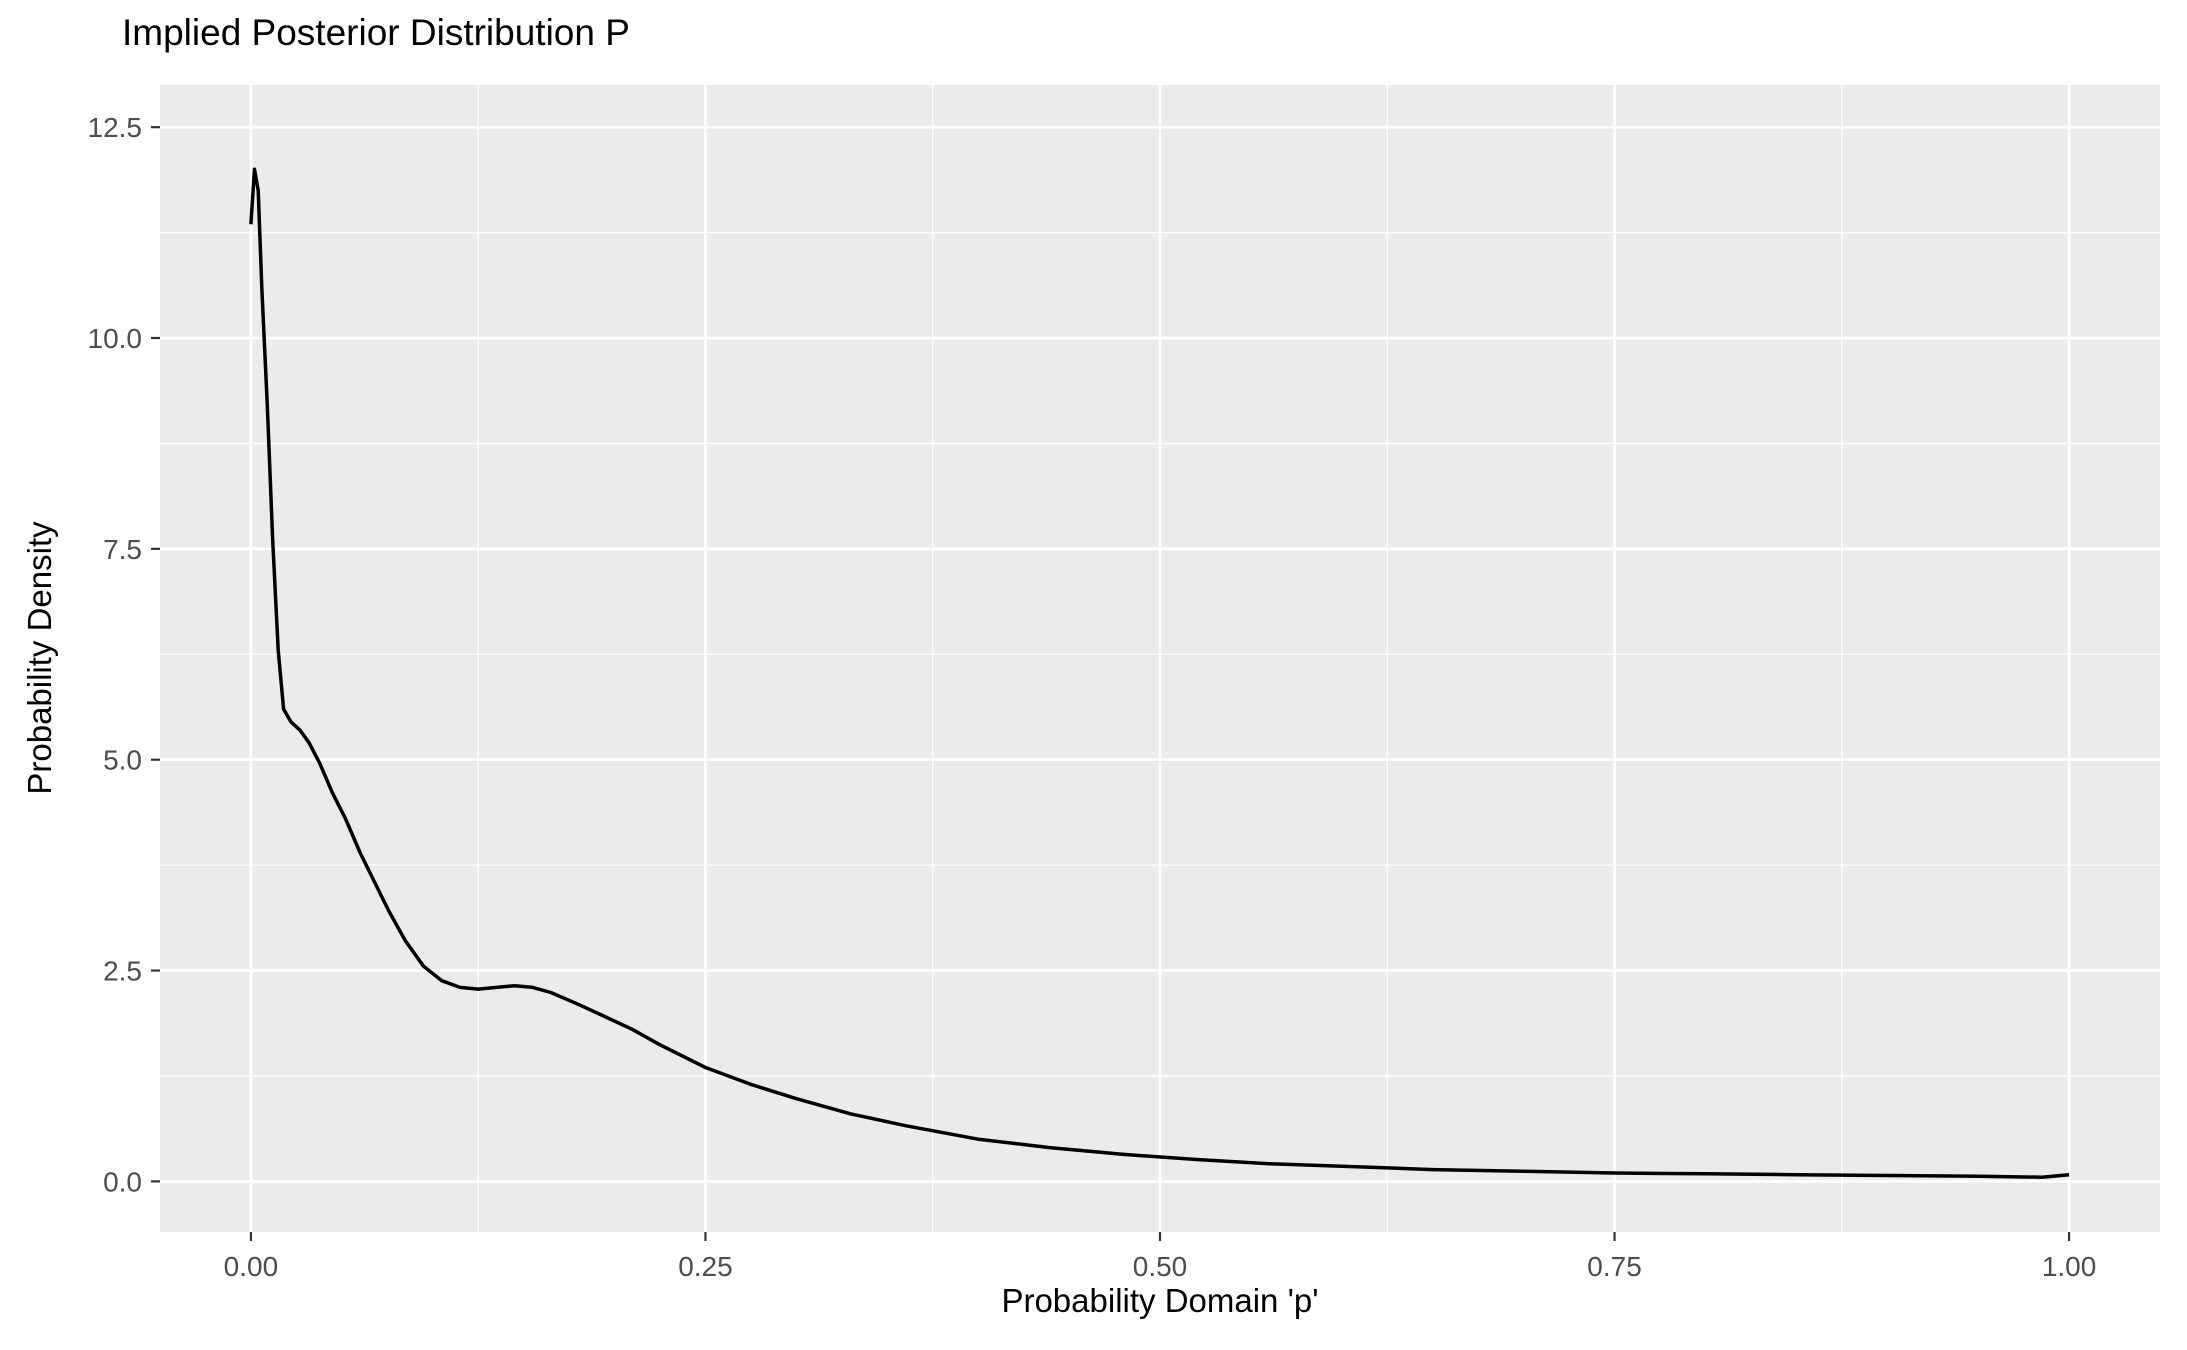 The width and height of the screenshot is (2187, 1350). What do you see at coordinates (115, 338) in the screenshot?
I see `y-tick-label: 10.0` at bounding box center [115, 338].